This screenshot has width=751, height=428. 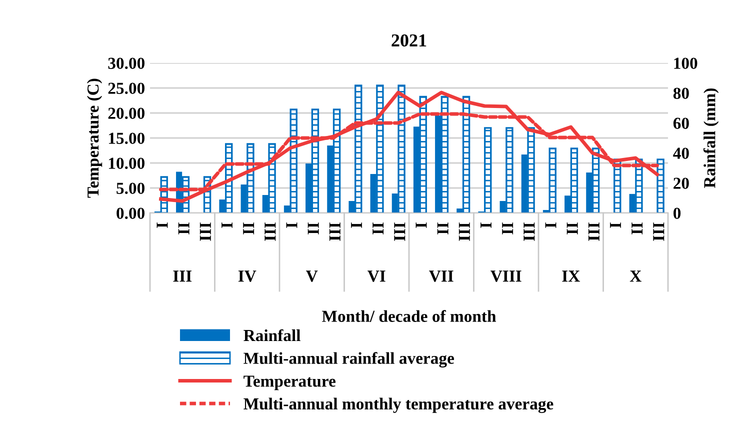 What do you see at coordinates (377, 276) in the screenshot?
I see `text: VI` at bounding box center [377, 276].